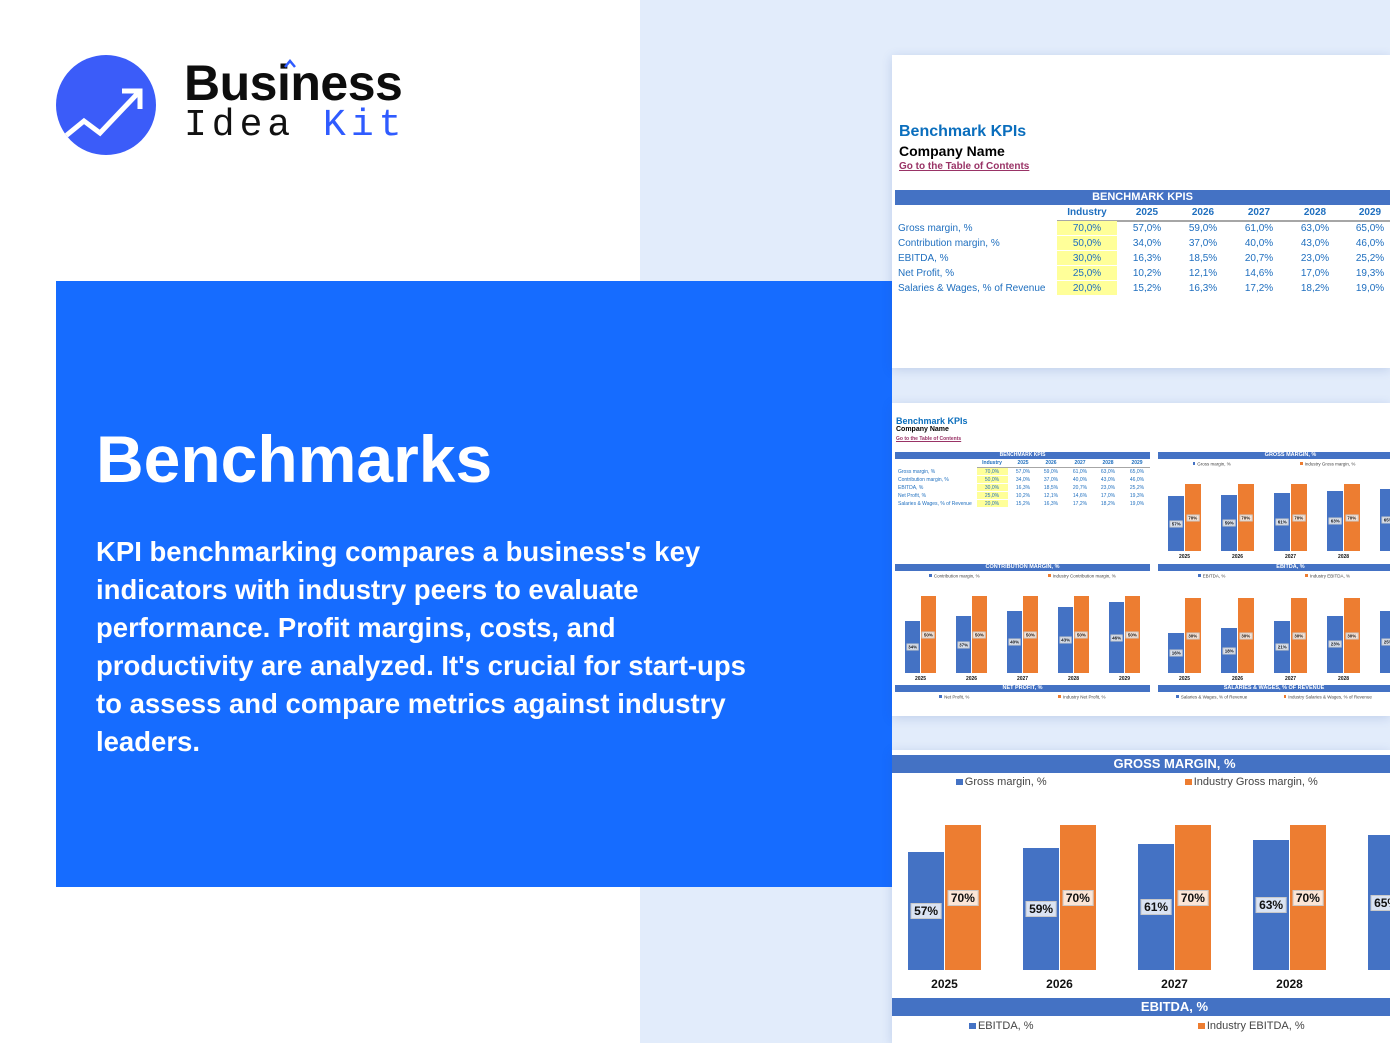 This screenshot has height=1043, width=1390. Describe the element at coordinates (1005, 782) in the screenshot. I see `legend-label: Gross margin, %` at that location.